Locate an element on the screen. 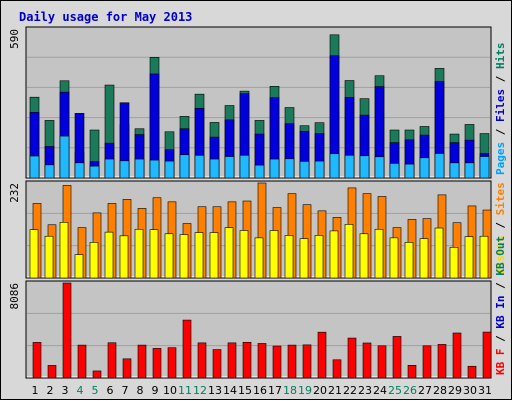 This screenshot has width=512, height=401. legend-entry: KB Out is located at coordinates (500, 256).